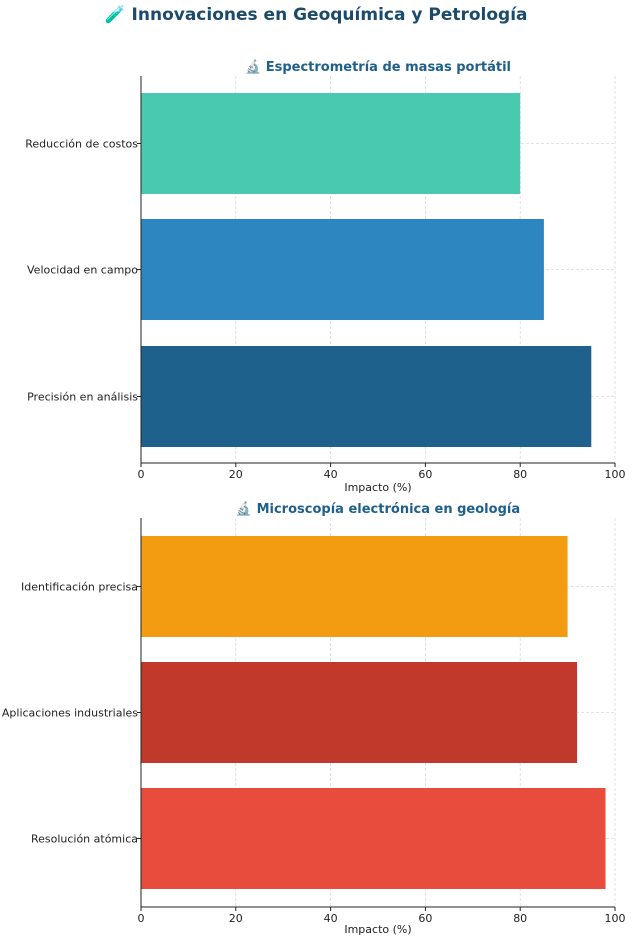  What do you see at coordinates (615, 918) in the screenshot?
I see `chart-2-tick-label: 100` at bounding box center [615, 918].